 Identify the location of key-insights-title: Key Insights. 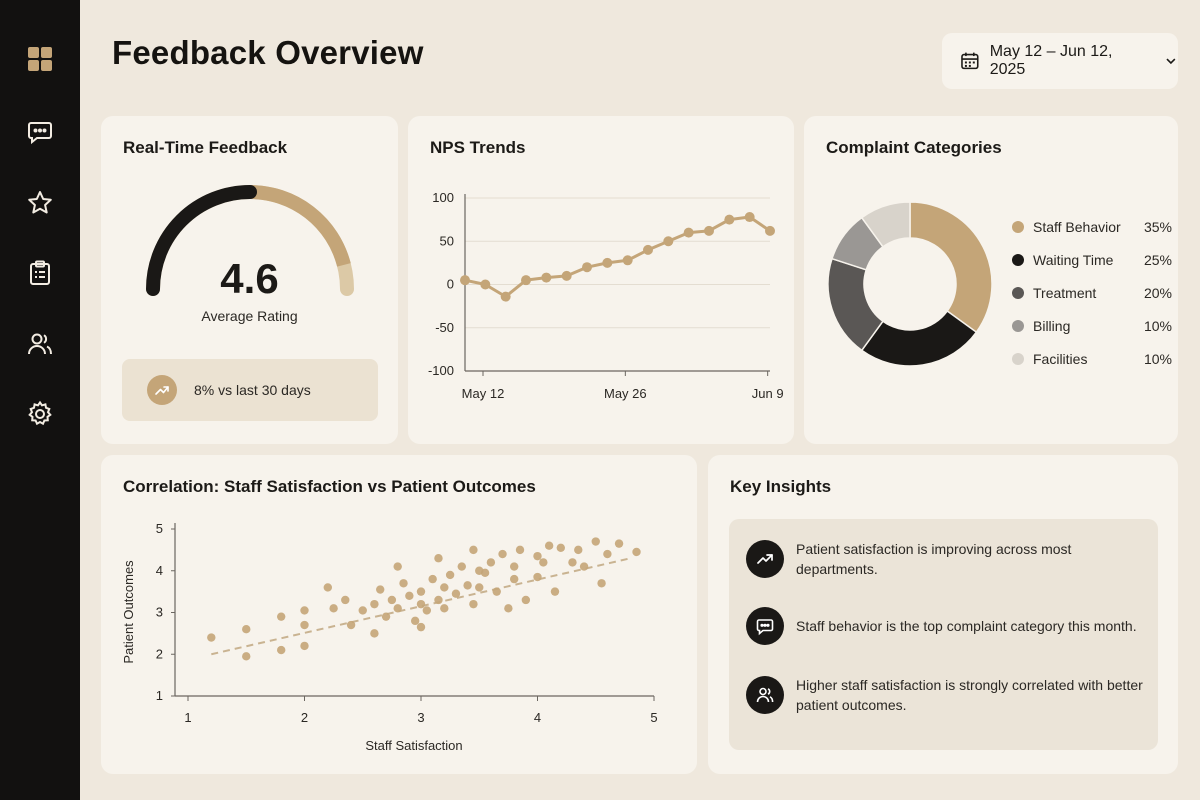
(781, 486).